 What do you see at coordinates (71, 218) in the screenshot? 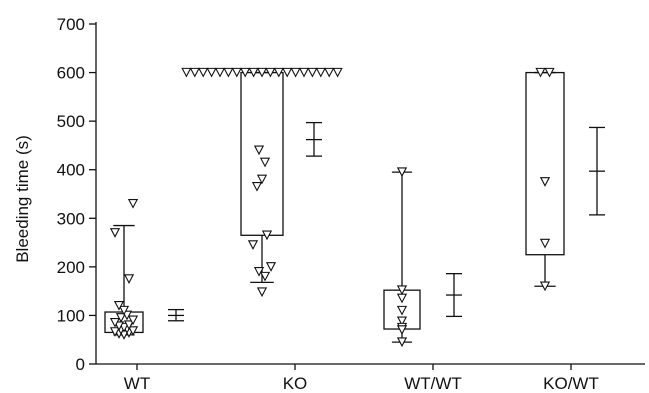
I see `y-tick-label: 300` at bounding box center [71, 218].